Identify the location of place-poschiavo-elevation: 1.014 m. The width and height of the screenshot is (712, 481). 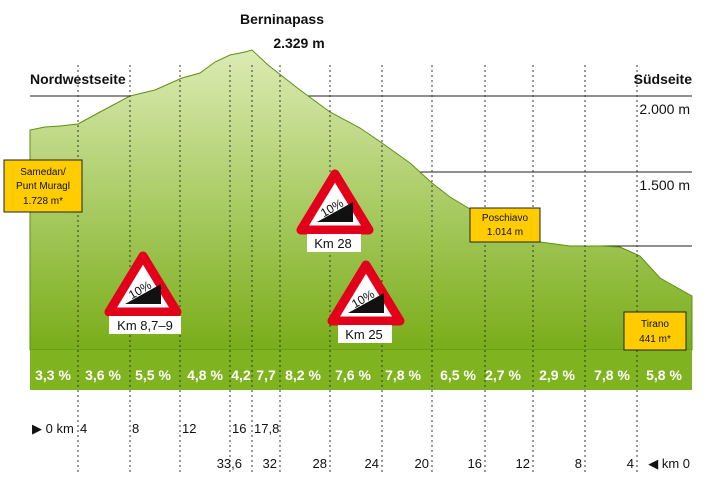
(505, 232).